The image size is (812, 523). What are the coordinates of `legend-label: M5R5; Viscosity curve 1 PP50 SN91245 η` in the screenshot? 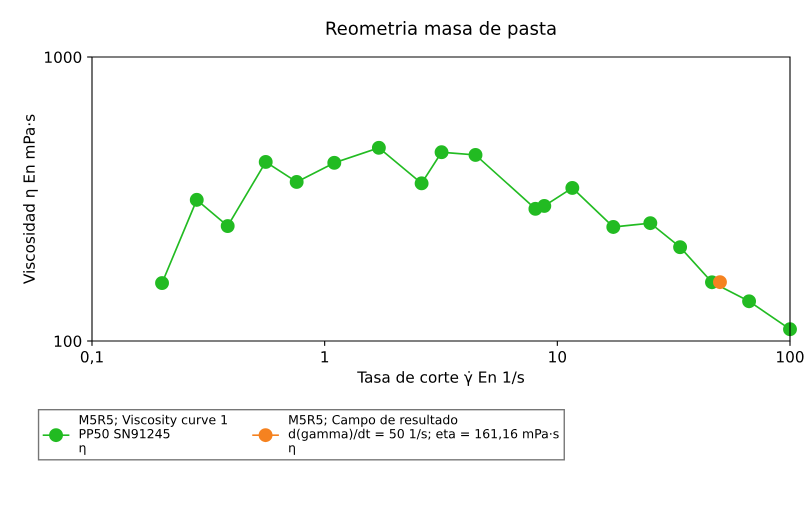 It's located at (153, 434).